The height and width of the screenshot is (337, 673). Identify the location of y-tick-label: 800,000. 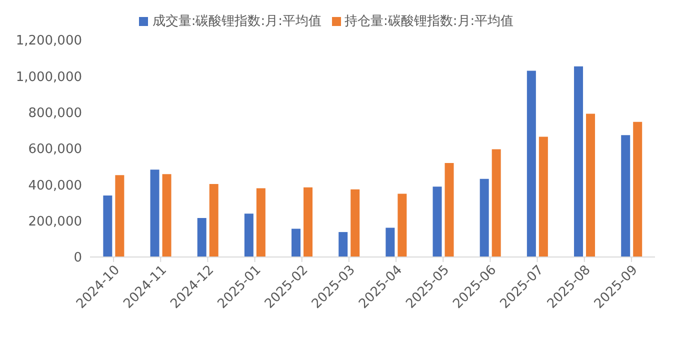
(55, 113).